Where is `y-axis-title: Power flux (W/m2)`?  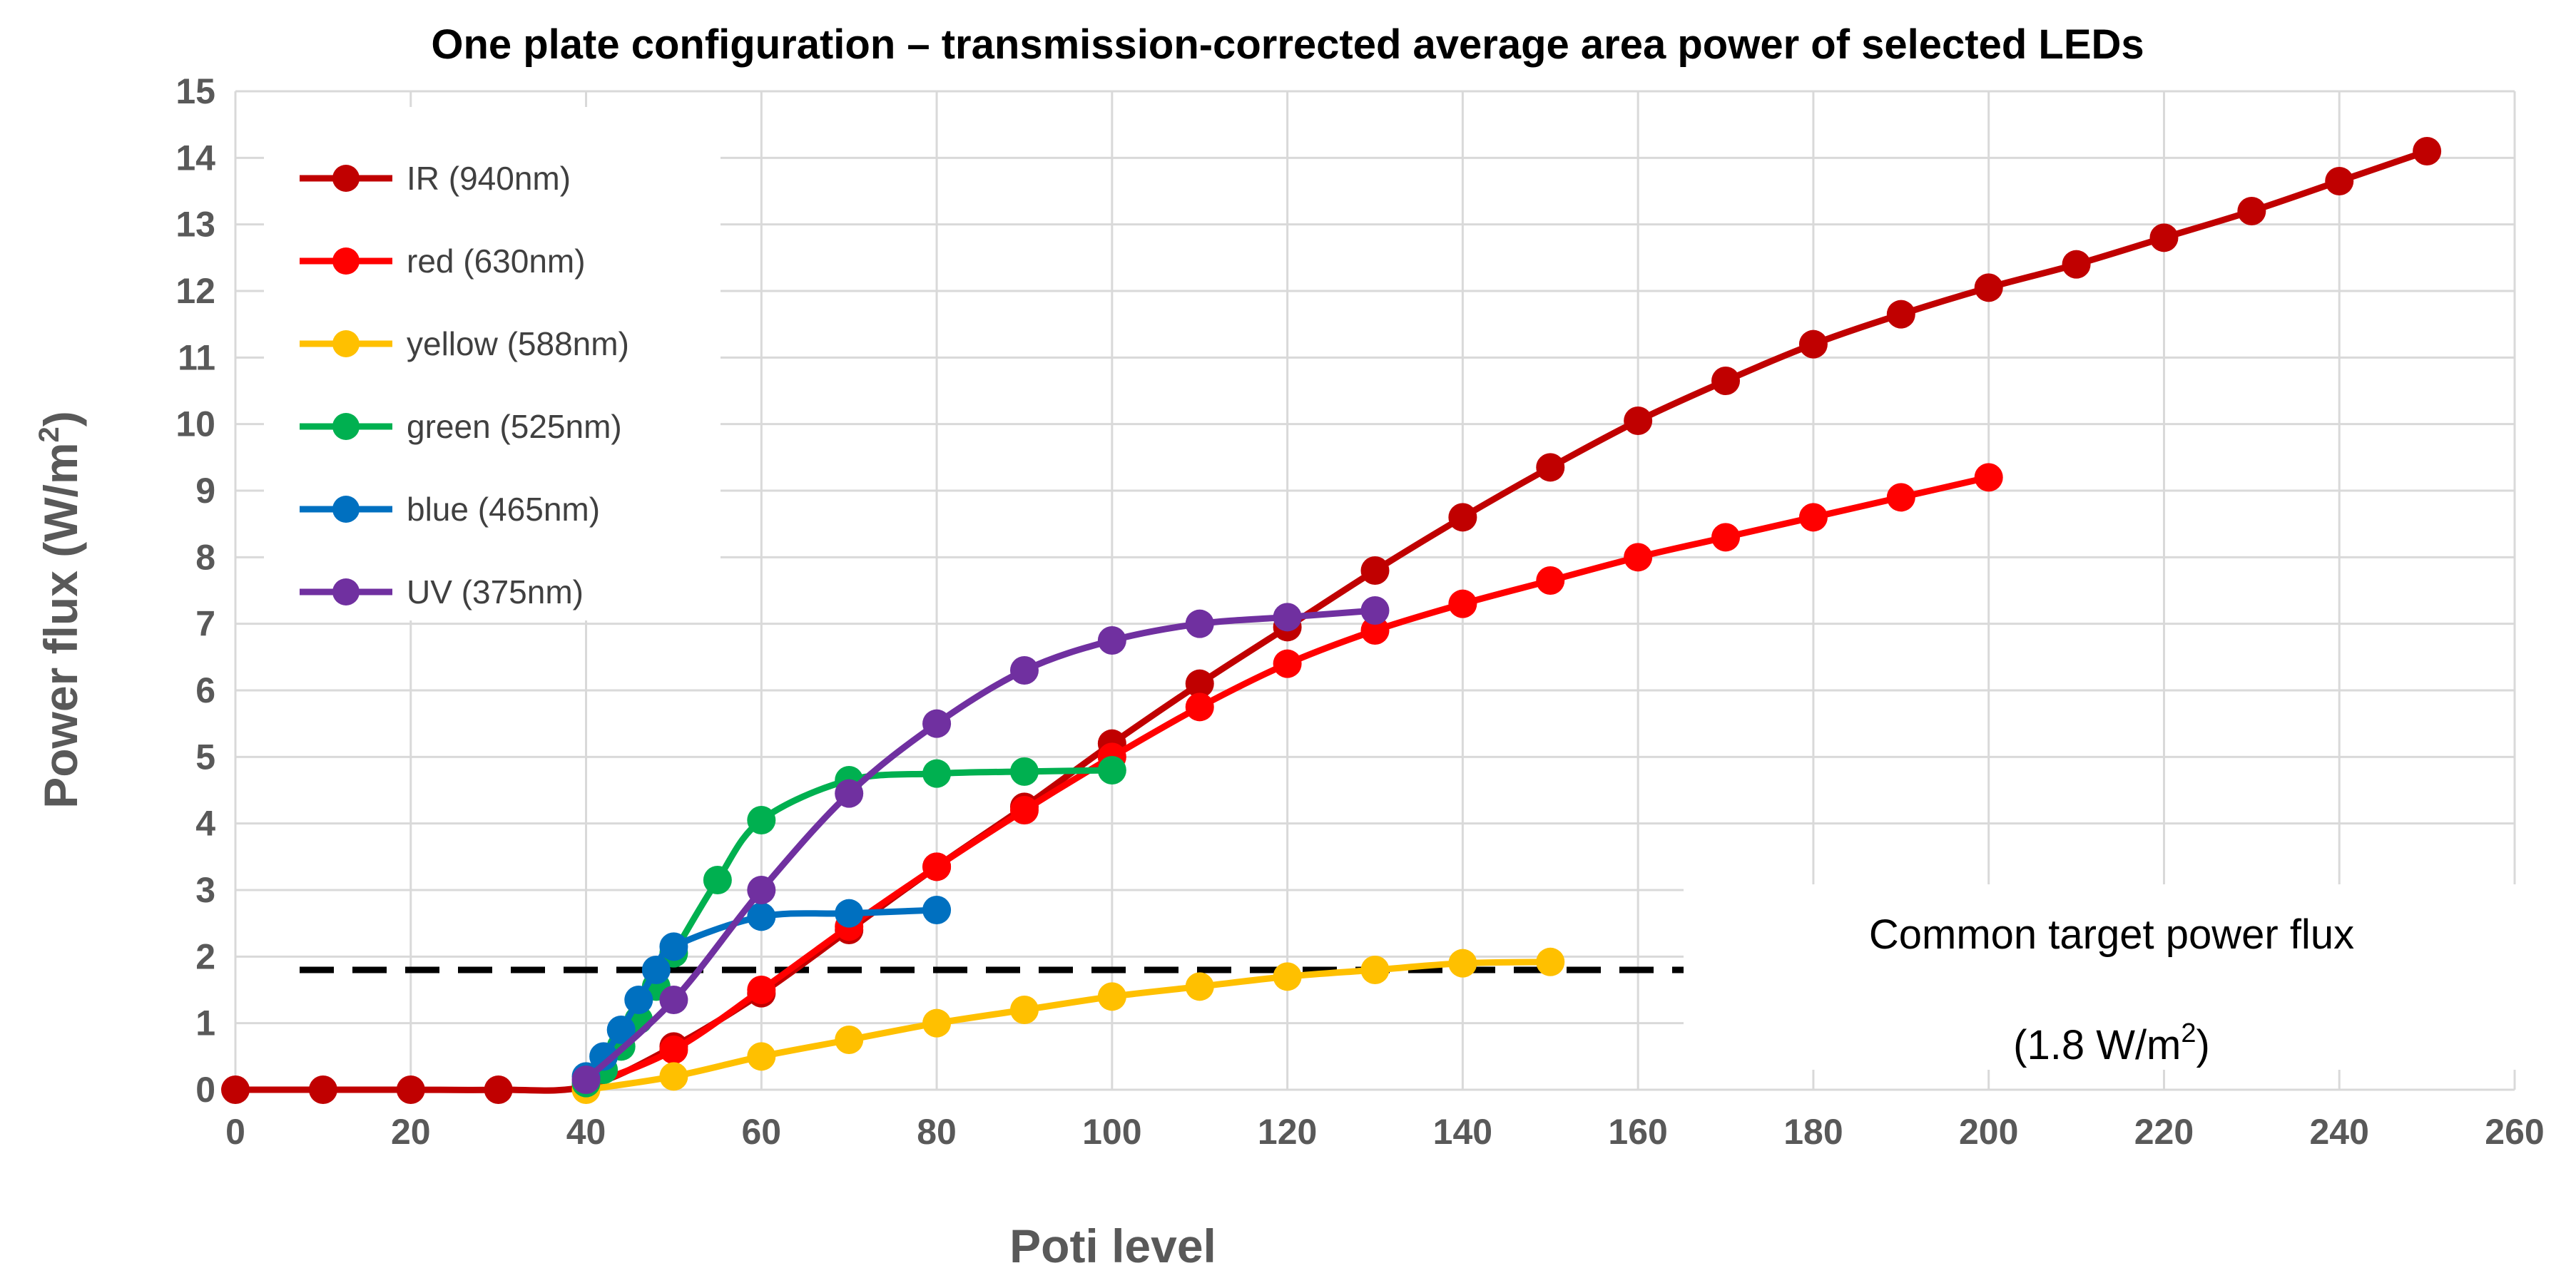 y-axis-title: Power flux (W/m2) is located at coordinates (60, 610).